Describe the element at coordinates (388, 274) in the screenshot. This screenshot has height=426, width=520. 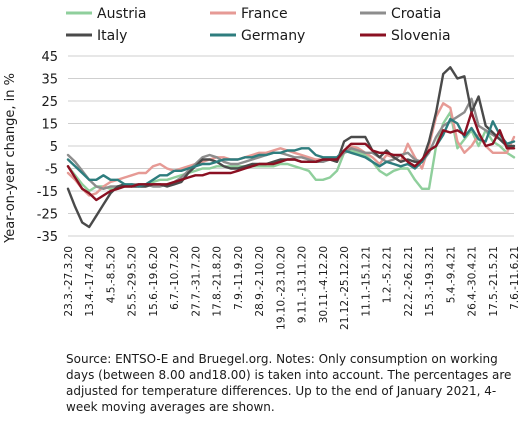
I see `x-tick-label: 1.2.-5.2.21` at that location.